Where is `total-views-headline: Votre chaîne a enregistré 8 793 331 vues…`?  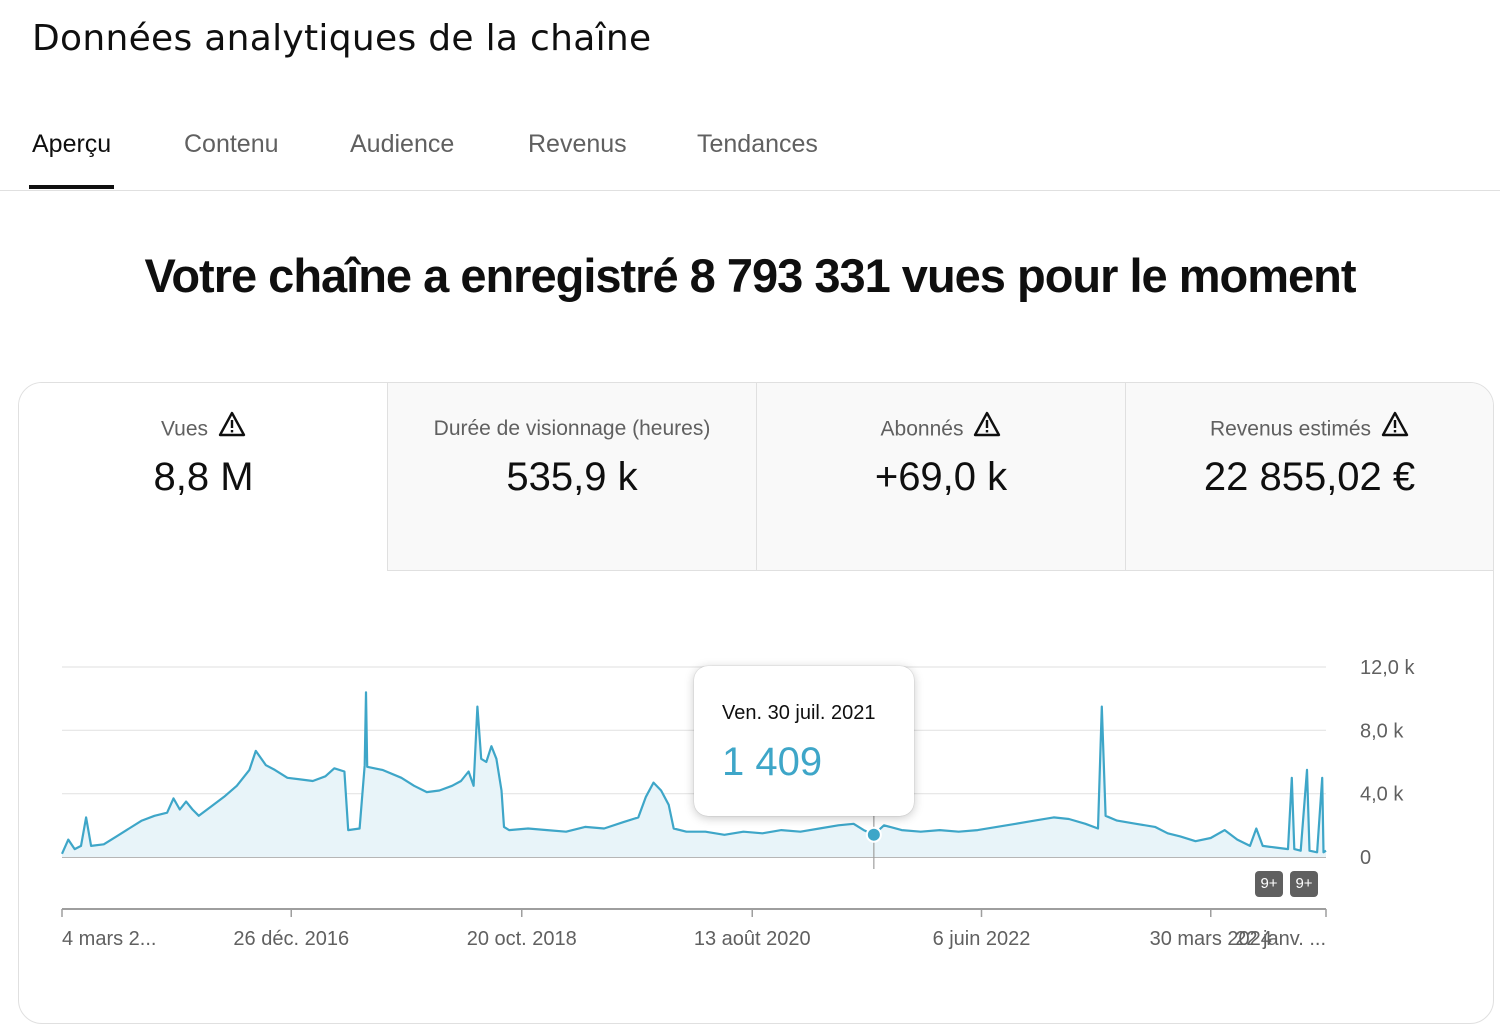
total-views-headline: Votre chaîne a enregistré 8 793 331 vues… is located at coordinates (750, 275).